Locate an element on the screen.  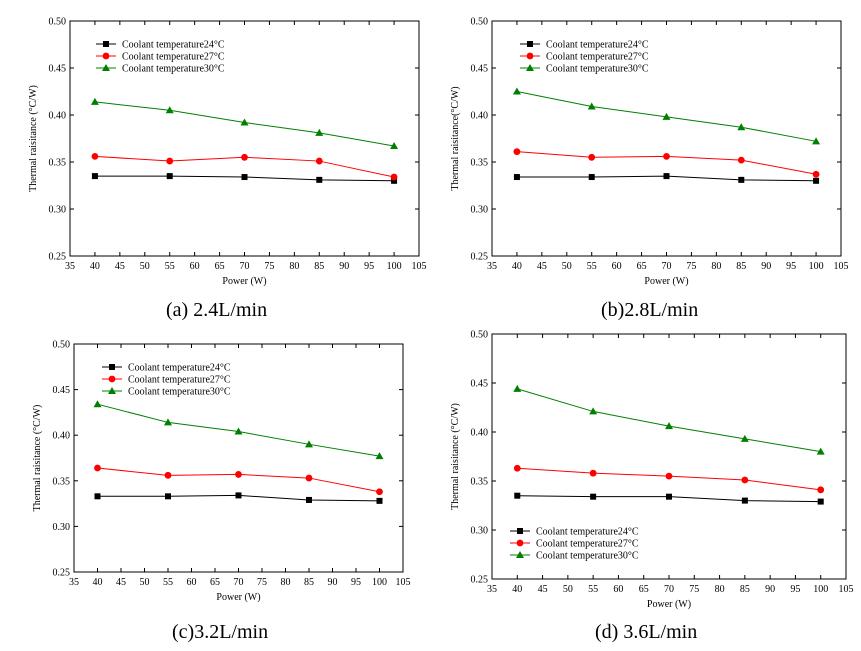
x-tick-label: 90 is located at coordinates (333, 582).